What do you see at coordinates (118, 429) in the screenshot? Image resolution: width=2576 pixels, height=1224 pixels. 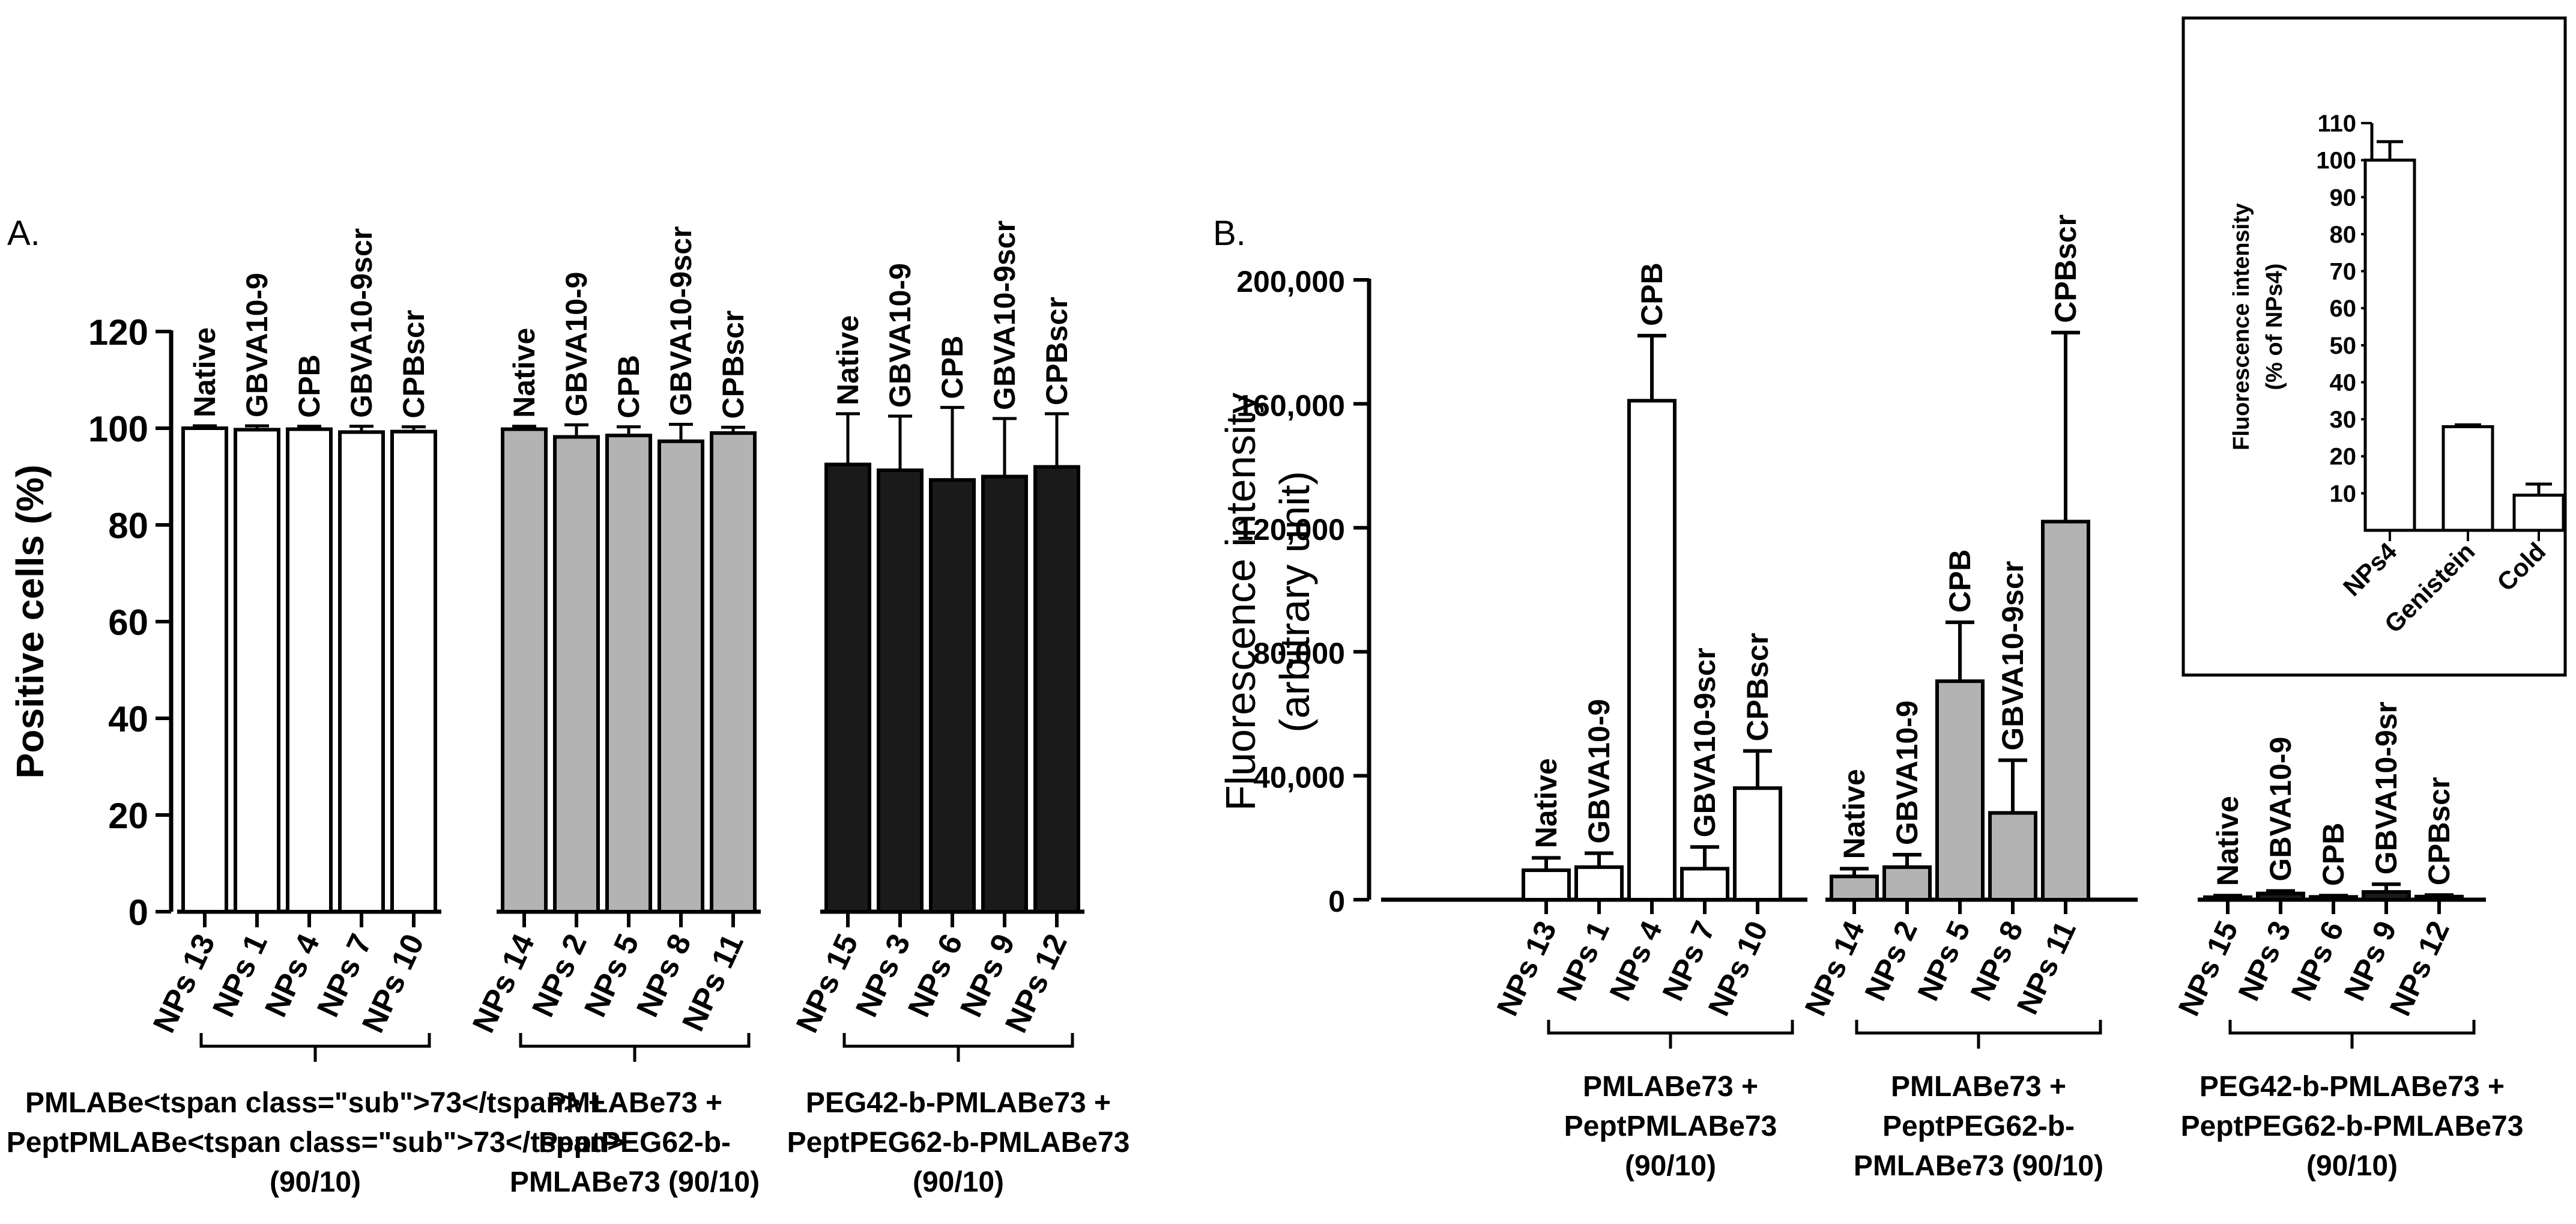 I see `y-tick-label-a: 100` at bounding box center [118, 429].